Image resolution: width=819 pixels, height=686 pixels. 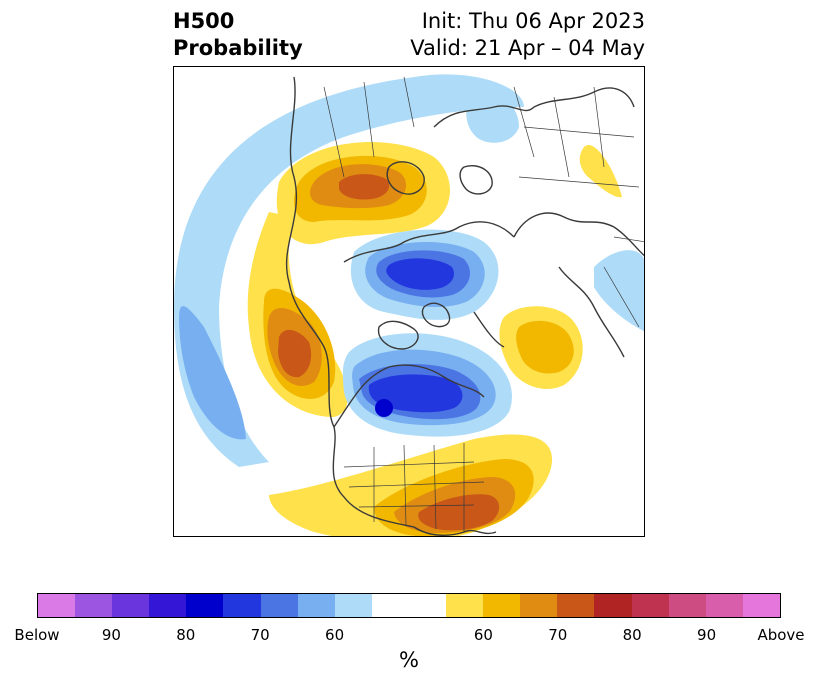 I want to click on init-date: Init: Thu 06 Apr 2023, so click(x=533, y=21).